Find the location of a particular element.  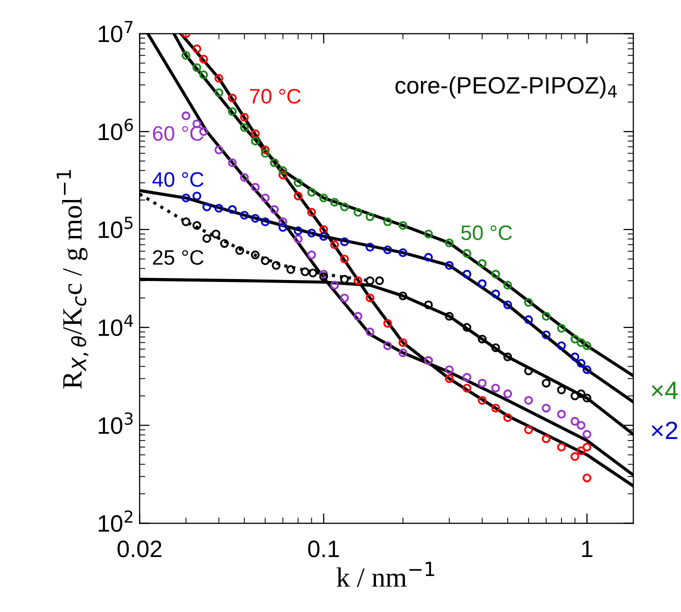

y-tick-label: 10$^{2}$ is located at coordinates (115, 521).